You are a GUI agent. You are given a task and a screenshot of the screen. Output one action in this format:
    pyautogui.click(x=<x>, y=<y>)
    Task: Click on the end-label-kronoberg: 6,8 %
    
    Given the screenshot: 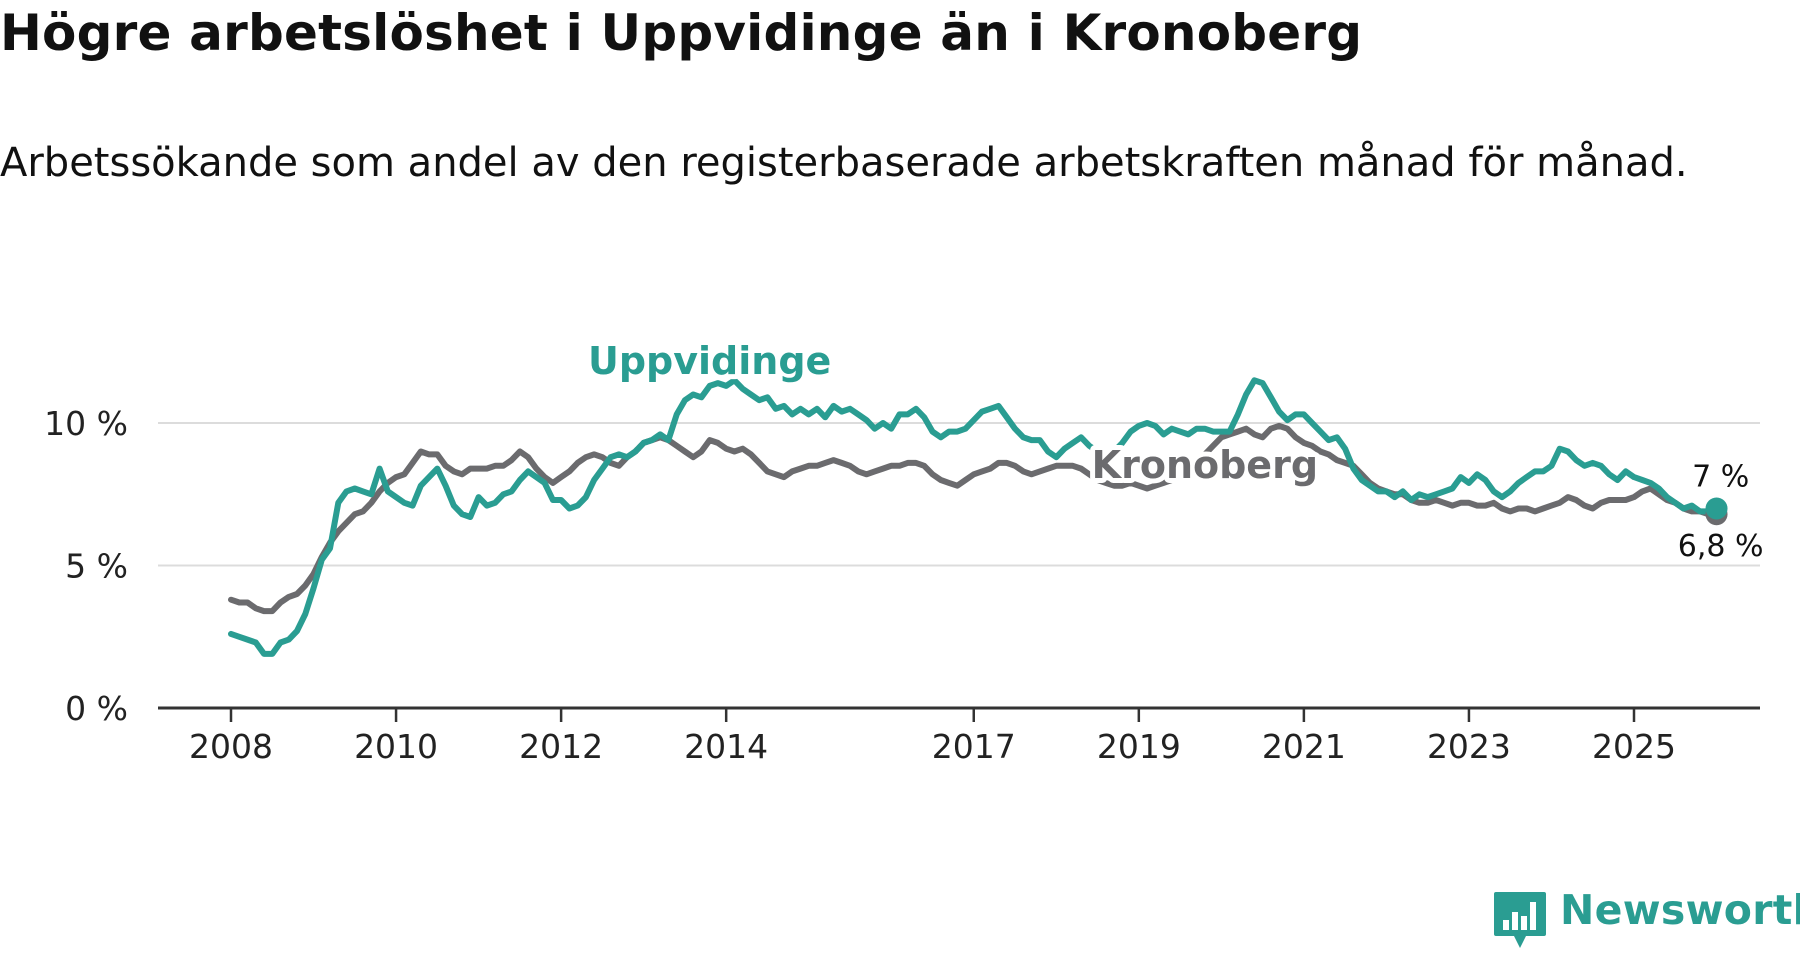 What is the action you would take?
    pyautogui.click(x=1721, y=546)
    